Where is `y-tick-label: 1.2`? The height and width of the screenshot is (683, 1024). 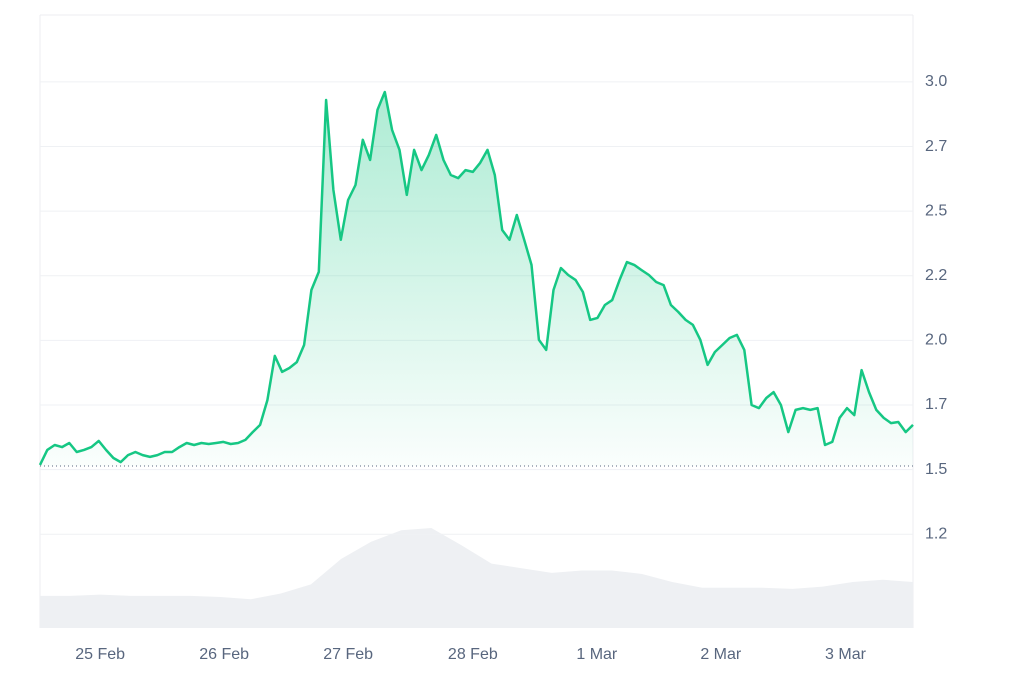 y-tick-label: 1.2 is located at coordinates (936, 533).